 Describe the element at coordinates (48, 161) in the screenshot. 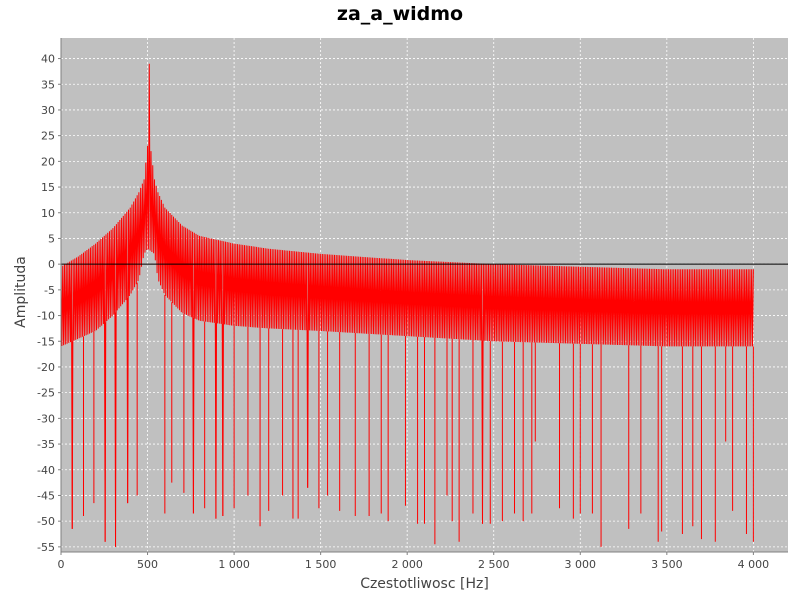

I see `y-tick-label: 20` at that location.